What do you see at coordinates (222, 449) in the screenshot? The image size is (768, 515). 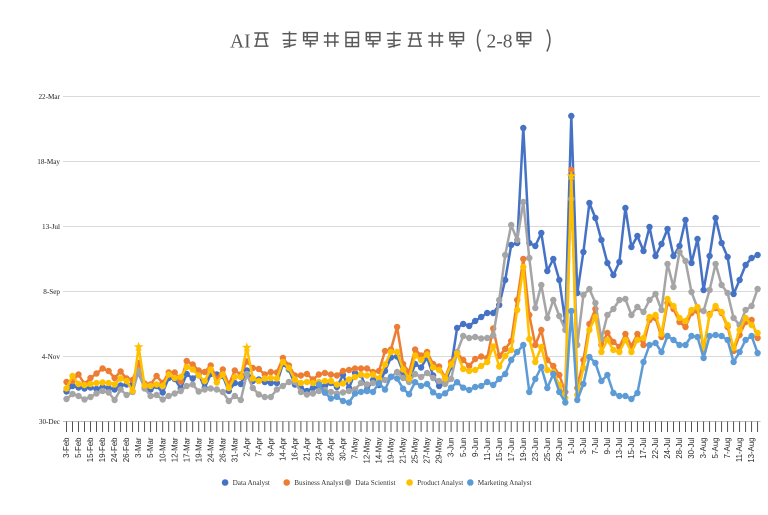 I see `svg-text: 26-Mar` at bounding box center [222, 449].